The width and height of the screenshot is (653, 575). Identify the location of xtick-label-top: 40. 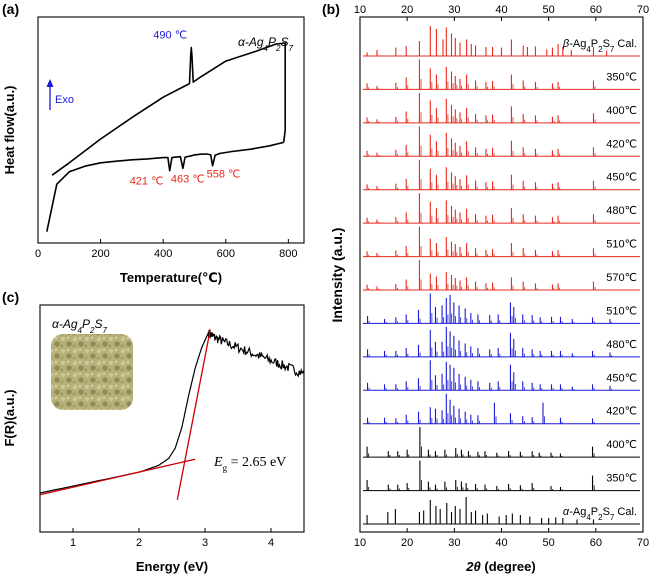
(501, 10).